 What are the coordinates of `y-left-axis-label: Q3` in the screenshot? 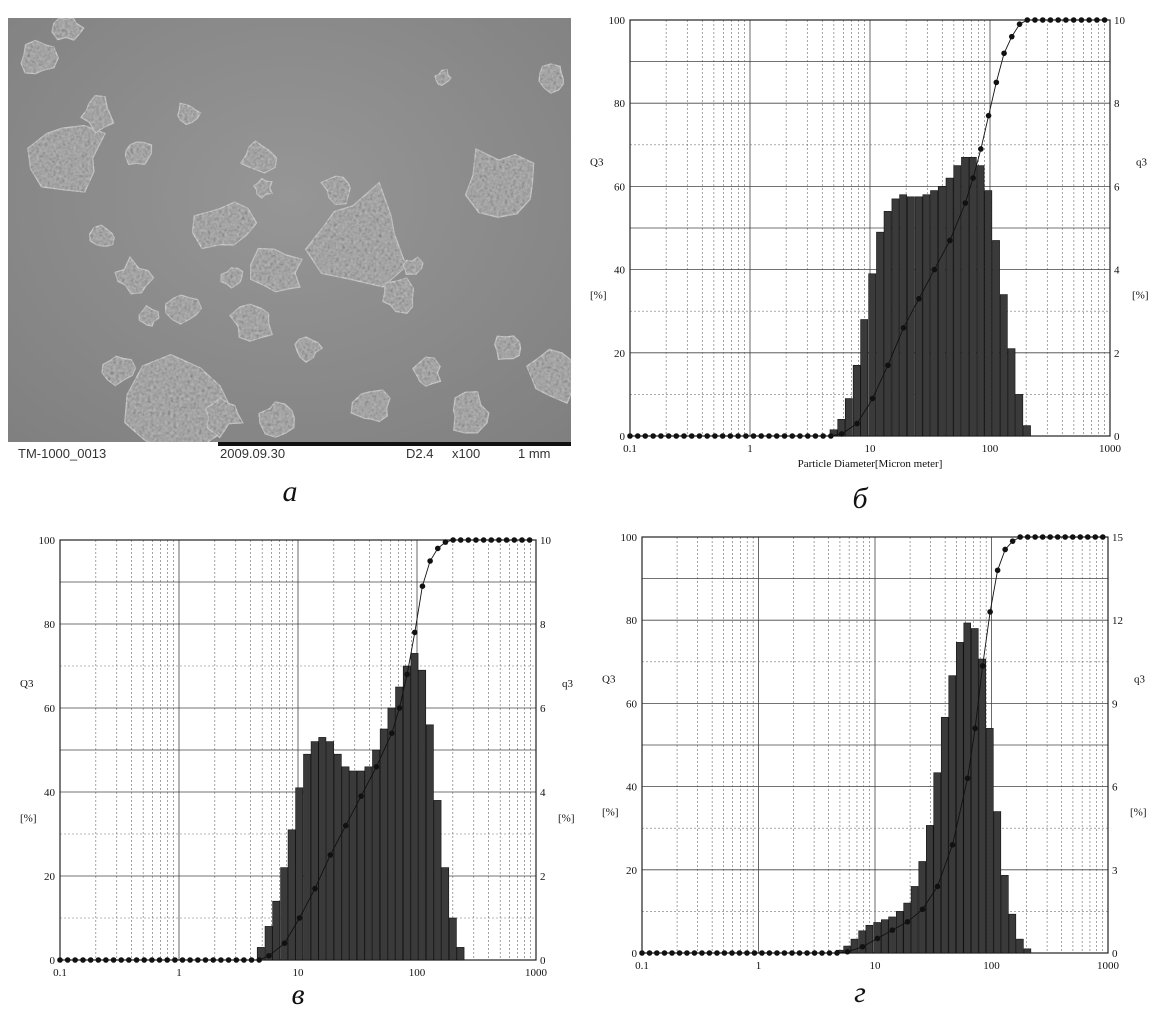 It's located at (27, 684).